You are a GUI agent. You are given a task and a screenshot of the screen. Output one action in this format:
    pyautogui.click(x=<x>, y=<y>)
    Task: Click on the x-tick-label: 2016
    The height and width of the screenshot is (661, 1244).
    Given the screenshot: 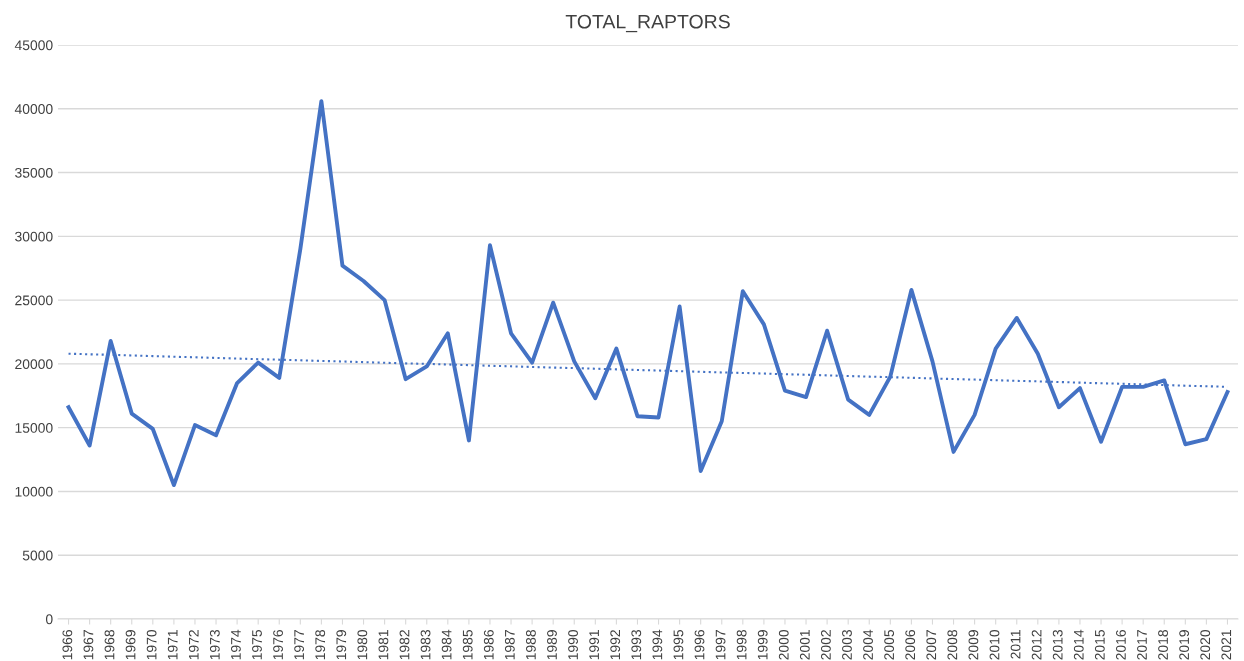 What is the action you would take?
    pyautogui.click(x=1121, y=645)
    